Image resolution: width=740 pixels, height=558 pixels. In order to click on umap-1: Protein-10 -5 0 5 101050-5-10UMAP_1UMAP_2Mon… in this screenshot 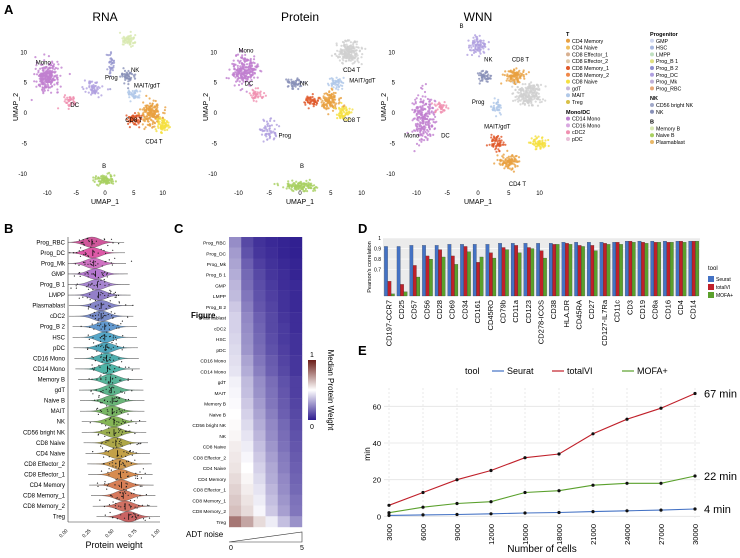, I will do `click(289, 108)`.